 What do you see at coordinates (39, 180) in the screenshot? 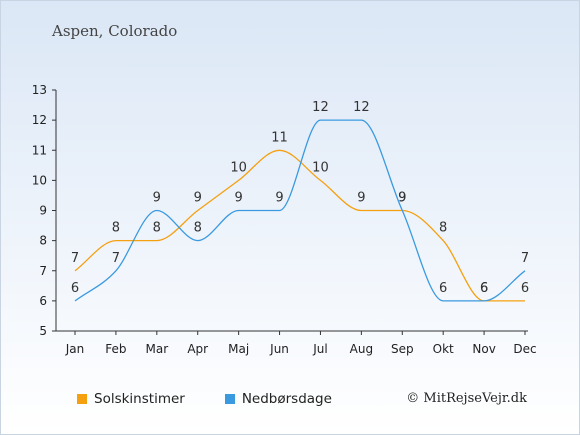
I see `y-tick-label: 10` at bounding box center [39, 180].